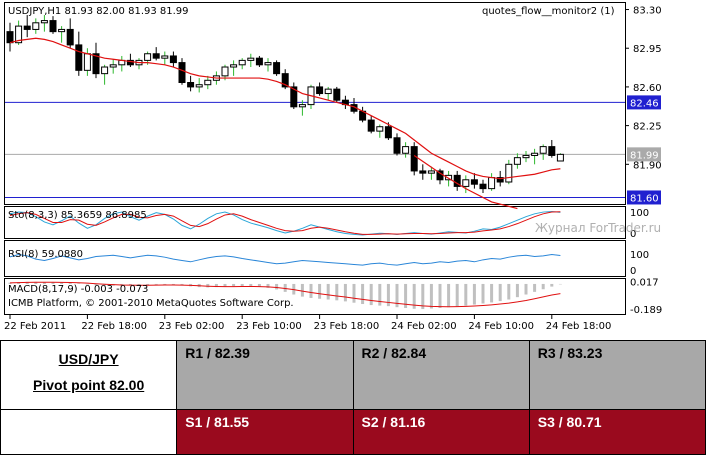  What do you see at coordinates (98, 11) in the screenshot?
I see `chart-title: USDJPY,H1 81.93 82.00 81.93 81.99` at bounding box center [98, 11].